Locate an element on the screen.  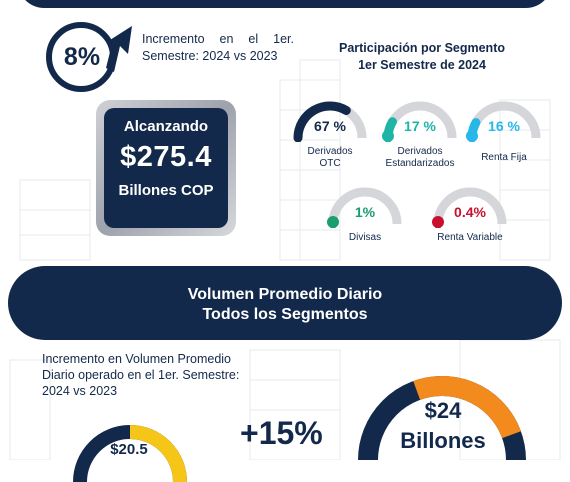
current-volume-unit: Billones is located at coordinates (443, 441).